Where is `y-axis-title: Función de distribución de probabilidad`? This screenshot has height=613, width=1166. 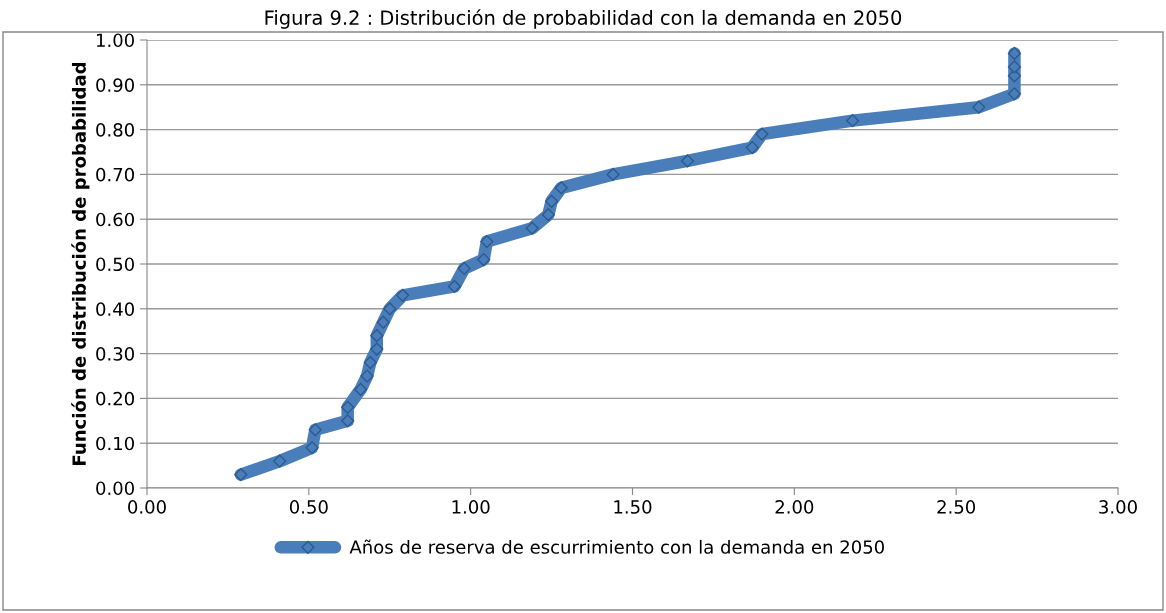 y-axis-title: Función de distribución de probabilidad is located at coordinates (80, 263).